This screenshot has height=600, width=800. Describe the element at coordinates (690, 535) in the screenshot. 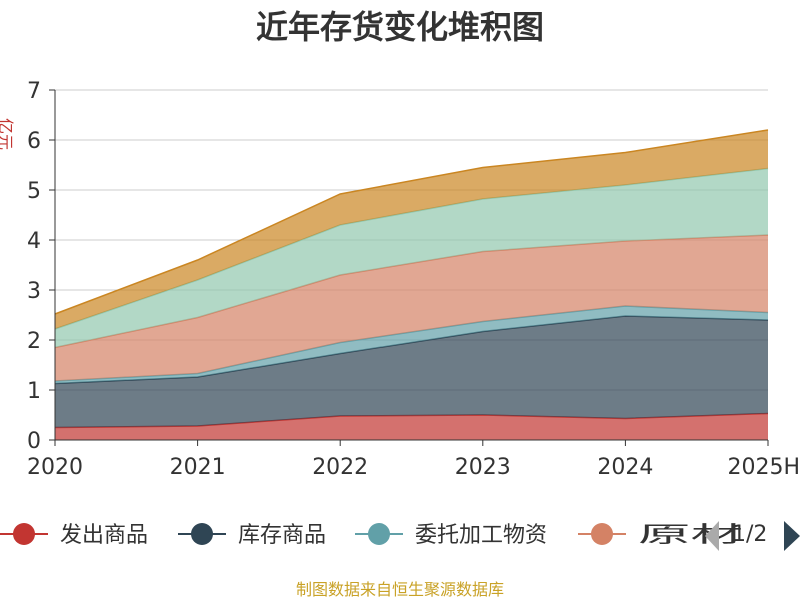

I see `legend-label: 原材` at that location.